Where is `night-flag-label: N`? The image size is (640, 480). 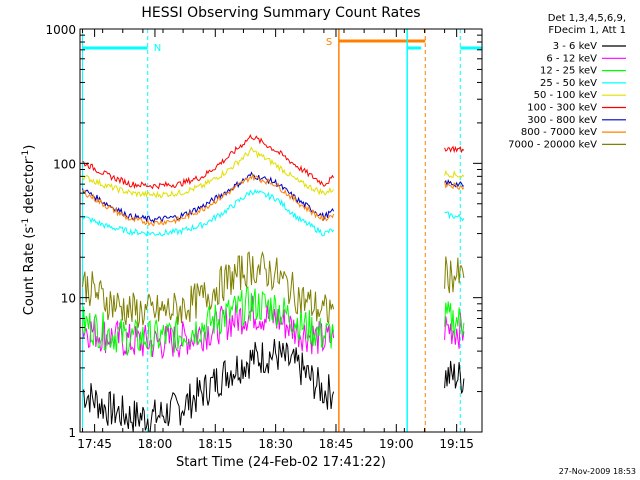 night-flag-label: N is located at coordinates (157, 48).